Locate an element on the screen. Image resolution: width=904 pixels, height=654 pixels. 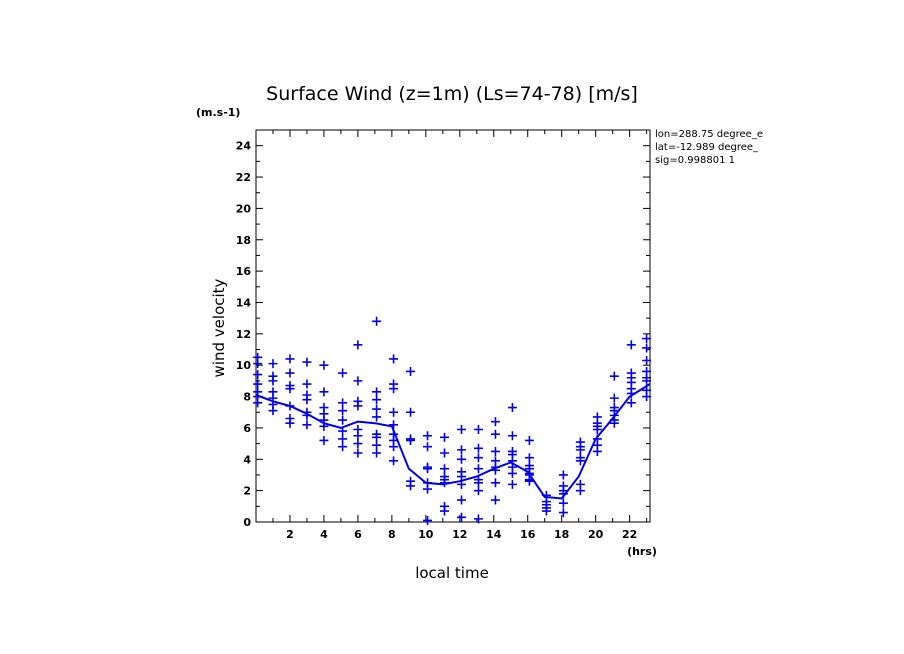
x-tick-label: 22 is located at coordinates (629, 534).